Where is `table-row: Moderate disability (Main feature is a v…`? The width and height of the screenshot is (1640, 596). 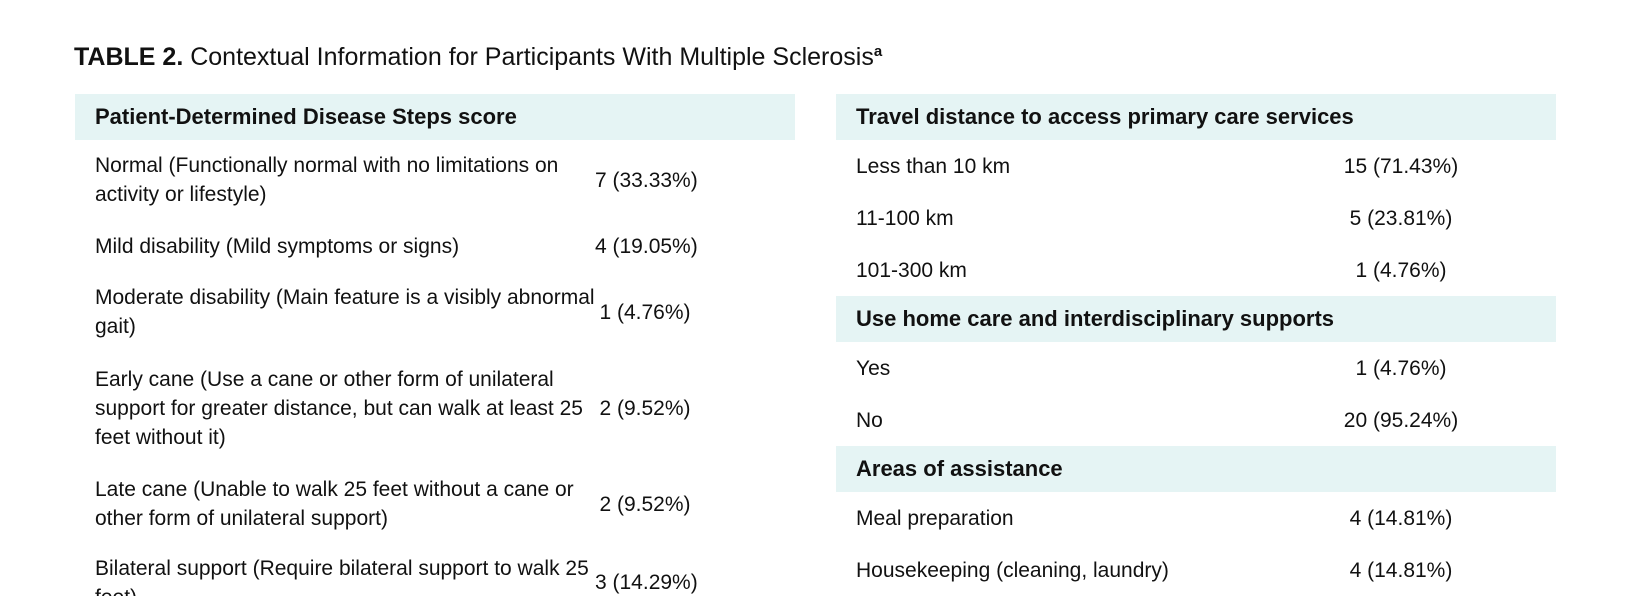 table-row: Moderate disability (Main feature is a v… is located at coordinates (435, 312).